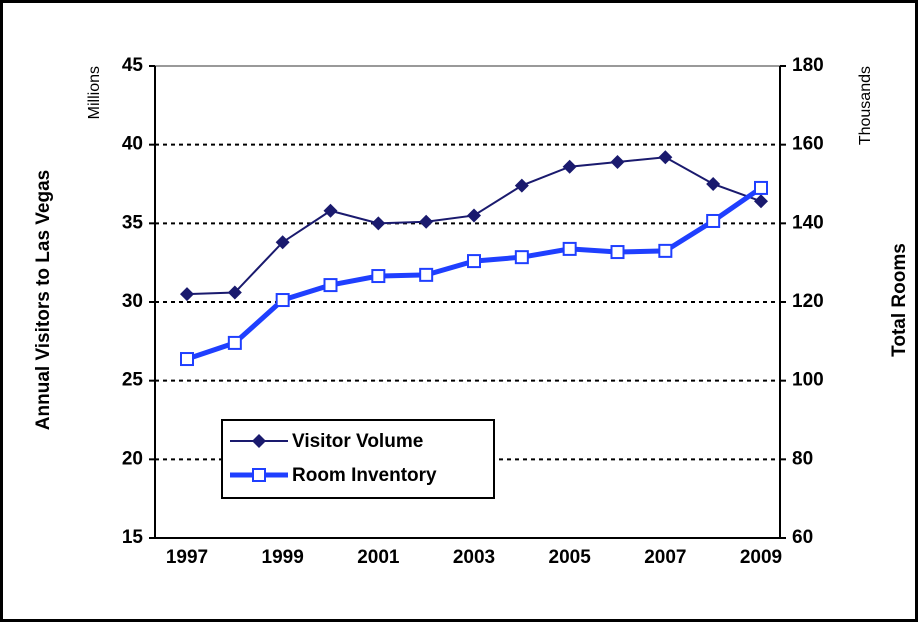 Image resolution: width=918 pixels, height=622 pixels. What do you see at coordinates (133, 380) in the screenshot?
I see `y-tick-label: 25` at bounding box center [133, 380].